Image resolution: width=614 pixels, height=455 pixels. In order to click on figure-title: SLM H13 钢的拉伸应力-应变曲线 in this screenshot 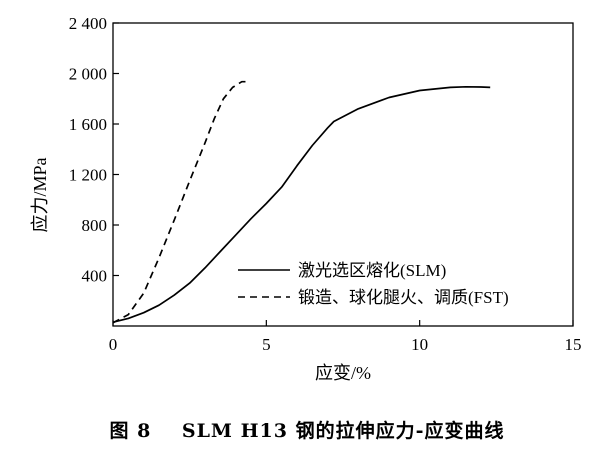, I will do `click(343, 431)`.